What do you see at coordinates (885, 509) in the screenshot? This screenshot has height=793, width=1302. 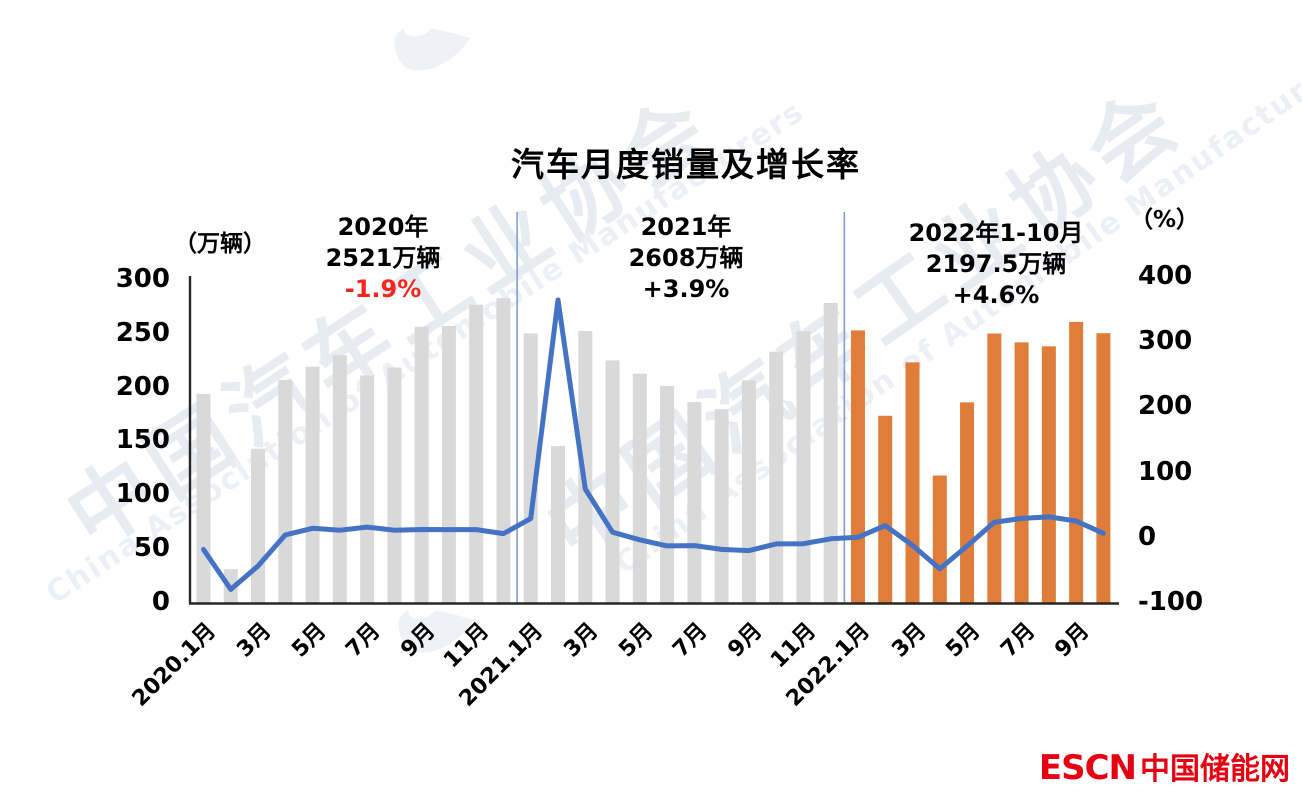 I see `bar-2022.2月` at bounding box center [885, 509].